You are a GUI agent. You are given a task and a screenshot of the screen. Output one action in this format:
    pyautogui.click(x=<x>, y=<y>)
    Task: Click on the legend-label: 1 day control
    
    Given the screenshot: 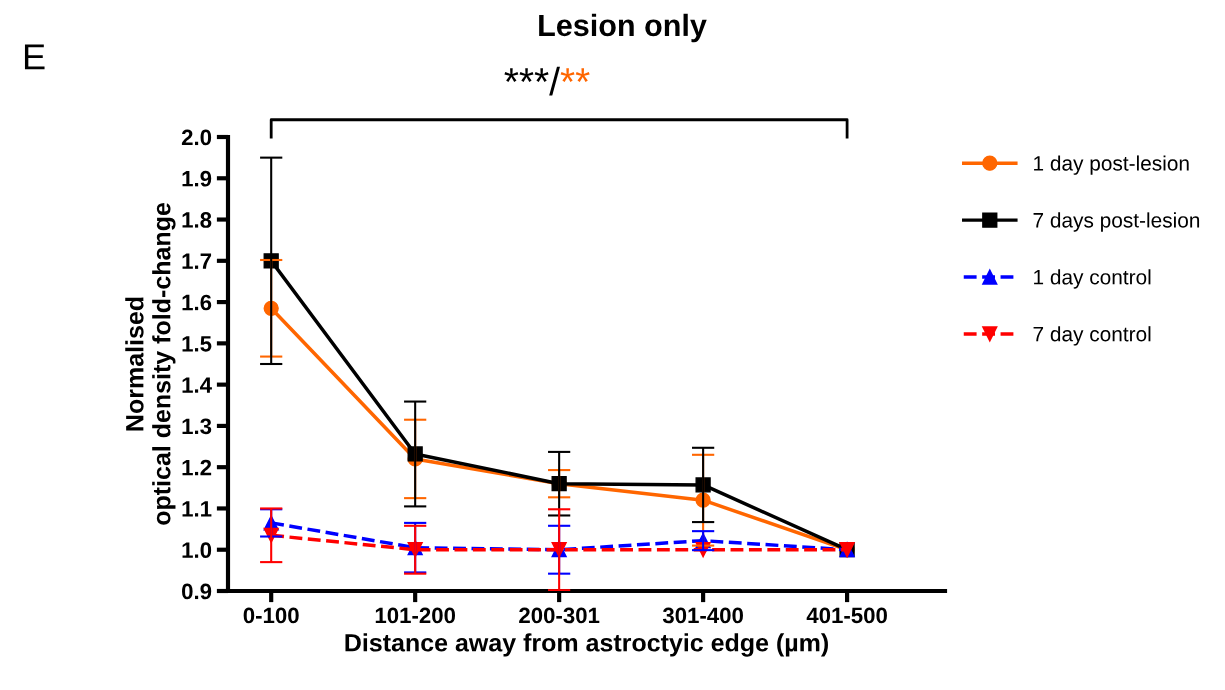 What is the action you would take?
    pyautogui.click(x=1092, y=279)
    